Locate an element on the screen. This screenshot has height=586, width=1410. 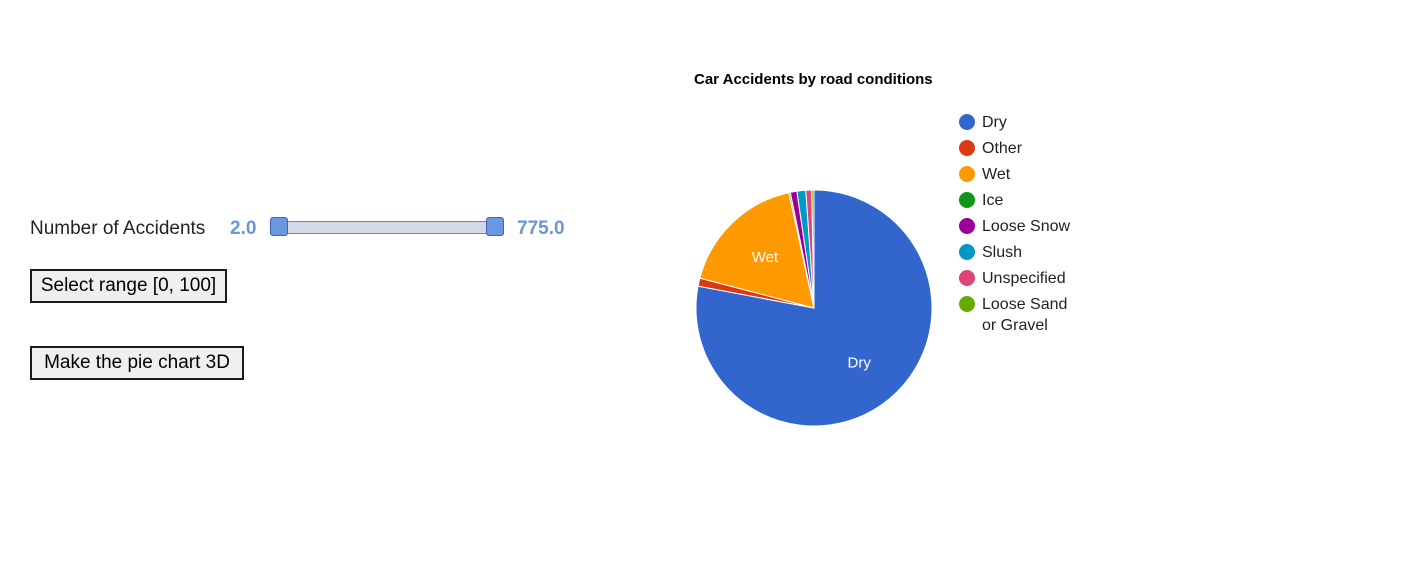
legend-label: Slush is located at coordinates (1002, 252).